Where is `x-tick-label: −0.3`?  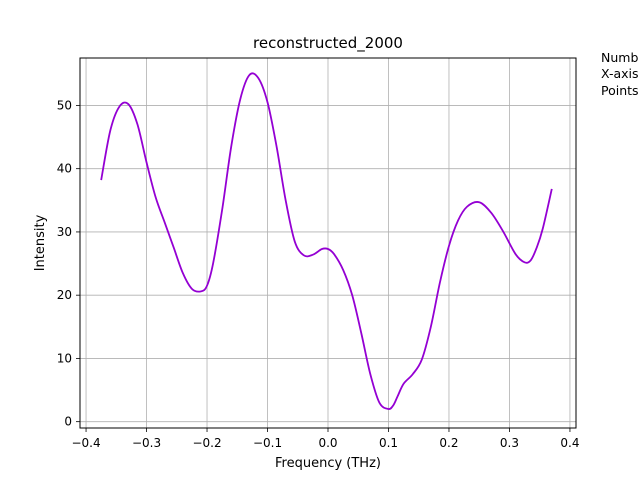 x-tick-label: −0.3 is located at coordinates (146, 443).